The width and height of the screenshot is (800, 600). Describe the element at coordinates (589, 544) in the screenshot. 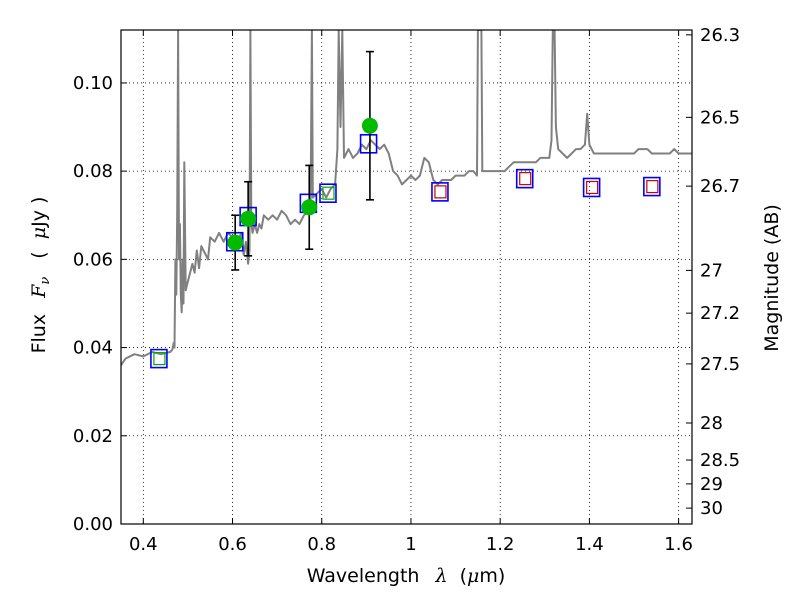

I see `x-tick-label: 1.4` at that location.